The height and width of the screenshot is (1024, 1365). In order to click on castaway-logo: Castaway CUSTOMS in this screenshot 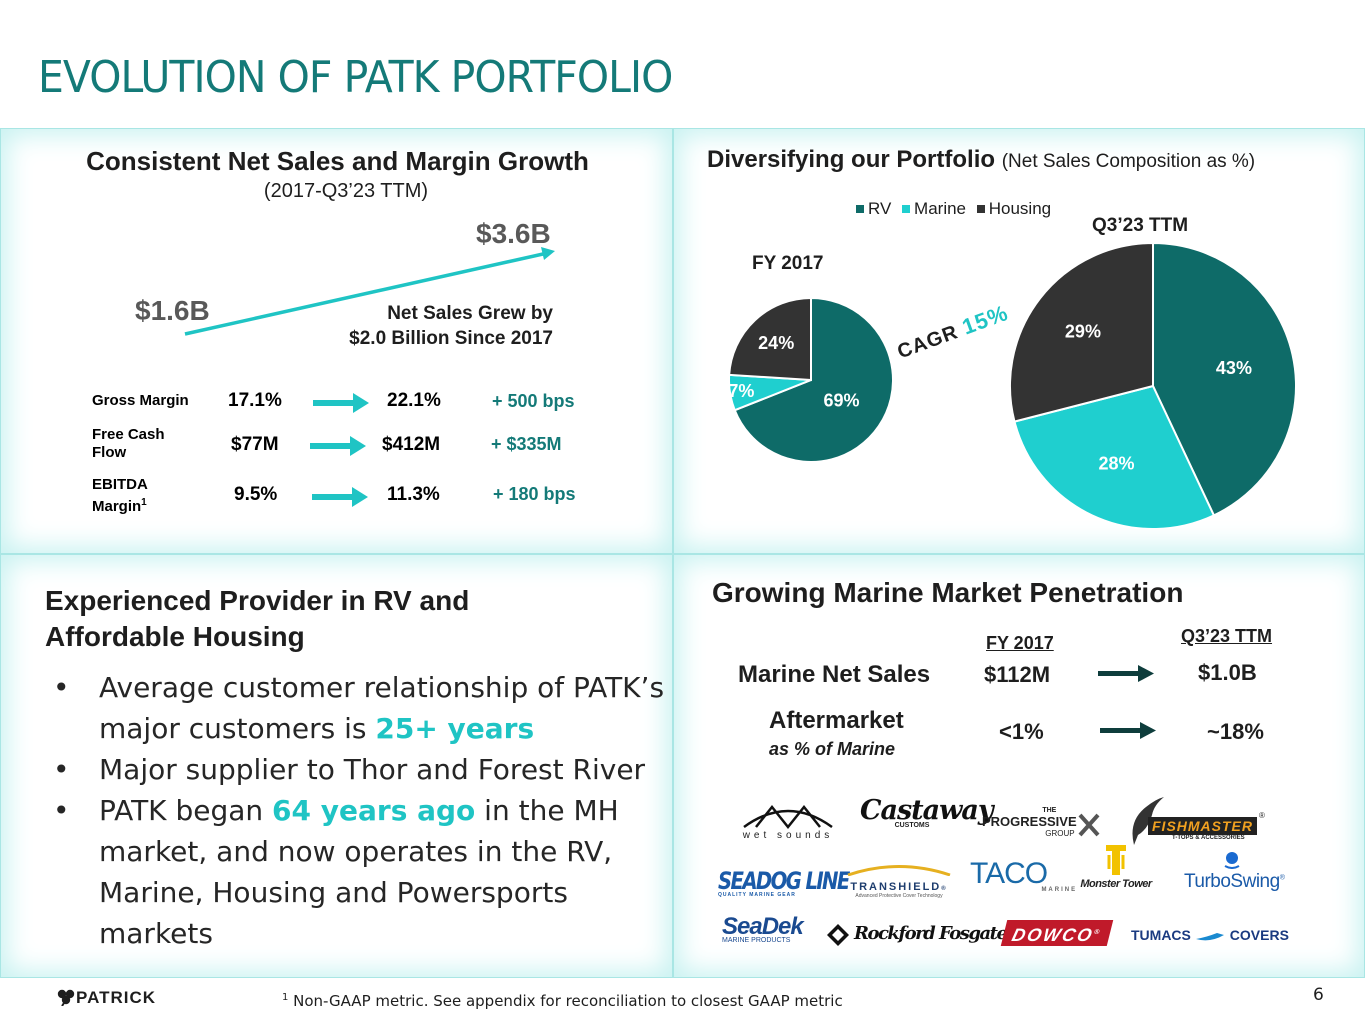, I will do `click(927, 812)`.